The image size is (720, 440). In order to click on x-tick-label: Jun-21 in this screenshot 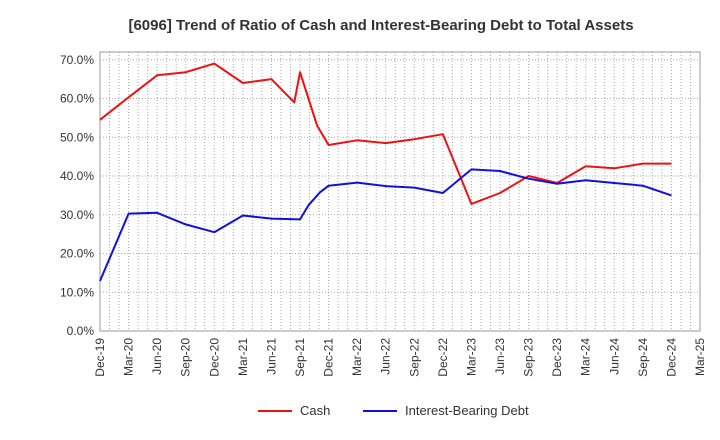, I will do `click(271, 356)`.